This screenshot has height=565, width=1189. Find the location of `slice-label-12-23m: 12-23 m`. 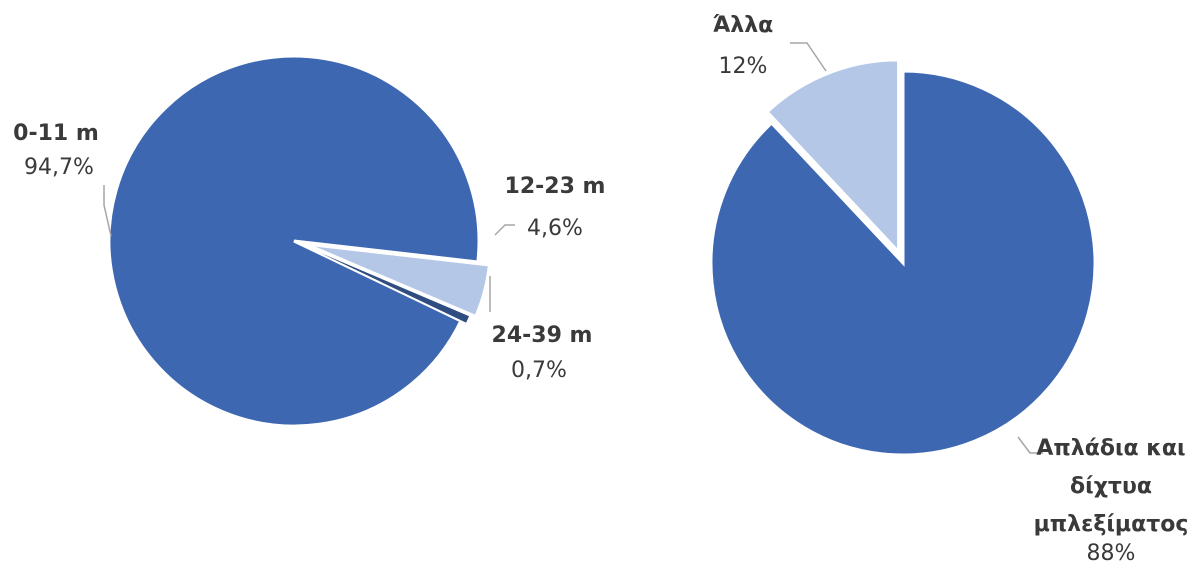

slice-label-12-23m: 12-23 m is located at coordinates (555, 186).